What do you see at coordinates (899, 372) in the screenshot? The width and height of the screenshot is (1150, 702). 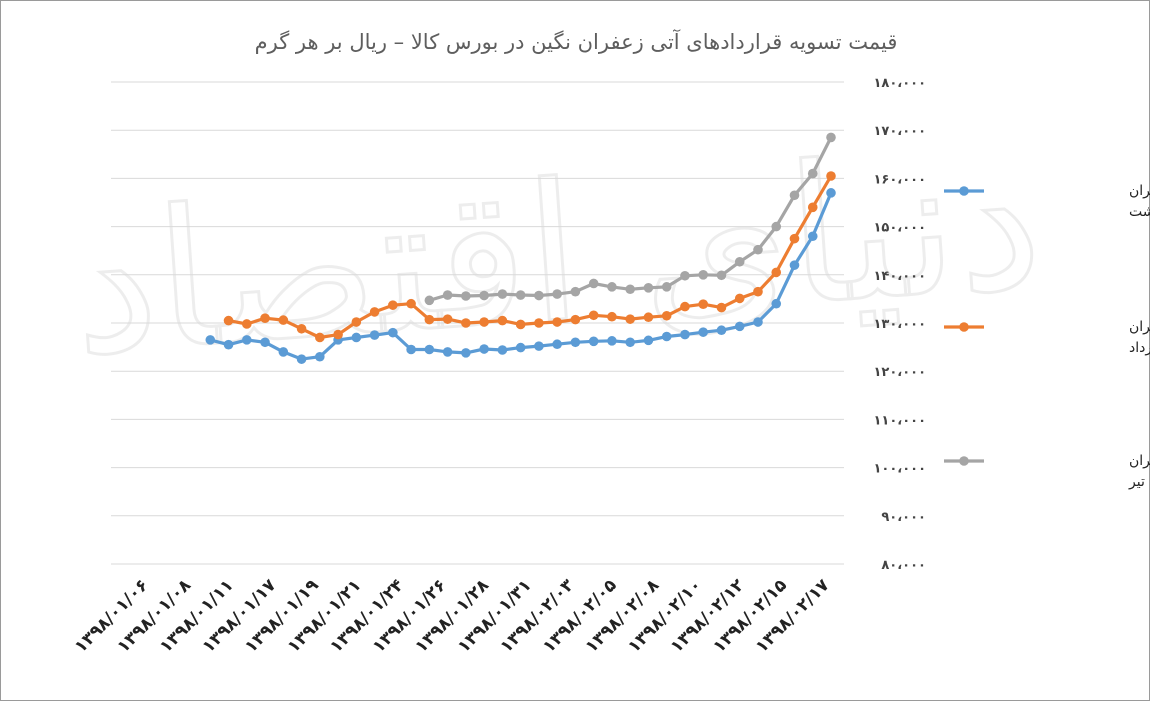 I see `y-tick-label: ۱۲۰،۰۰۰` at bounding box center [899, 372].